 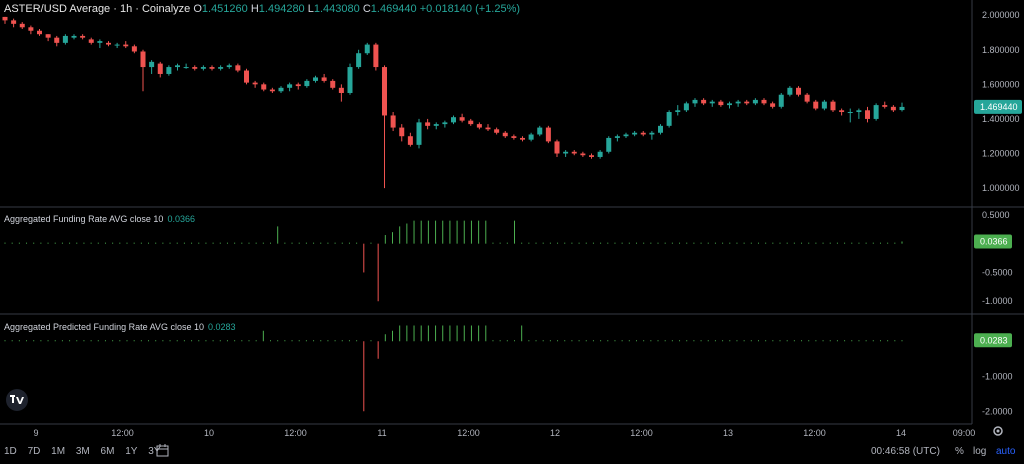 What do you see at coordinates (336, 9) in the screenshot?
I see `low-value: 1.443080` at bounding box center [336, 9].